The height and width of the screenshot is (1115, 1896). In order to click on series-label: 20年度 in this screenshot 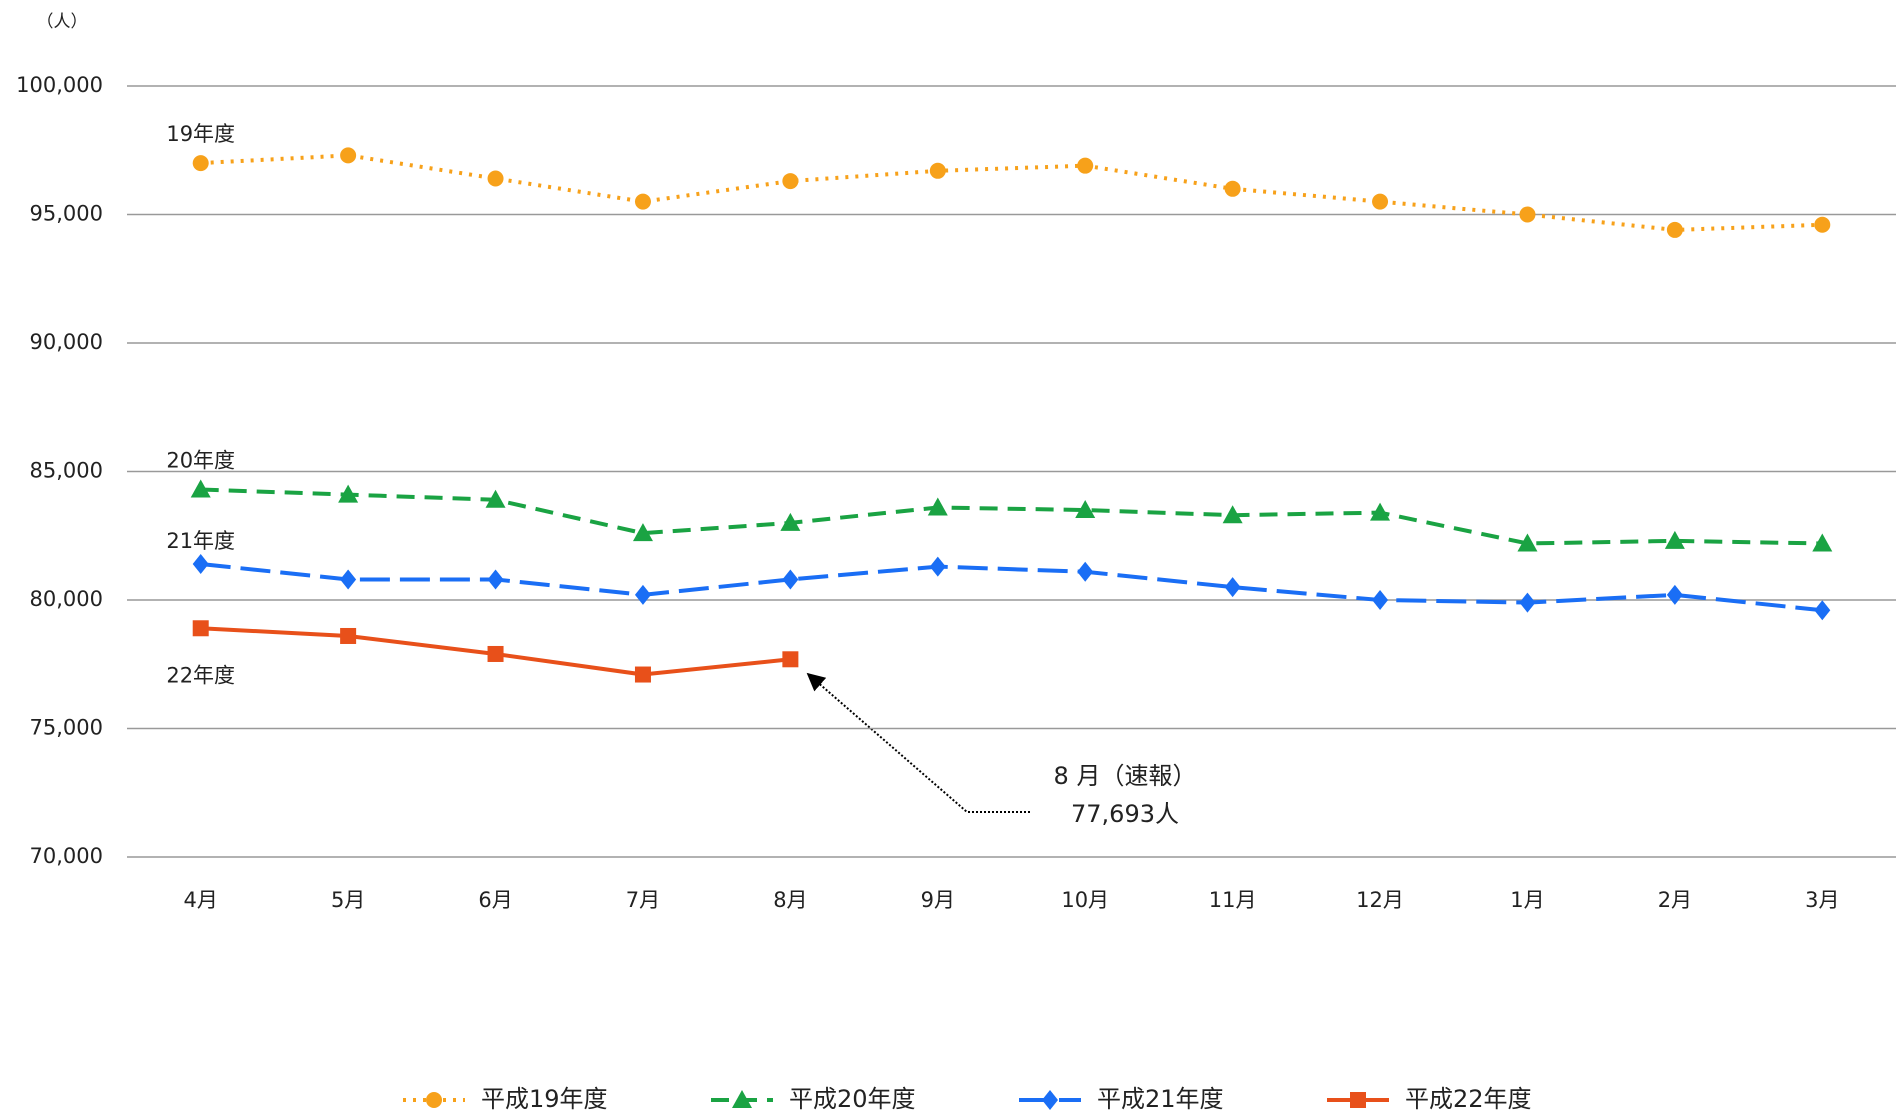, I will do `click(200, 460)`.